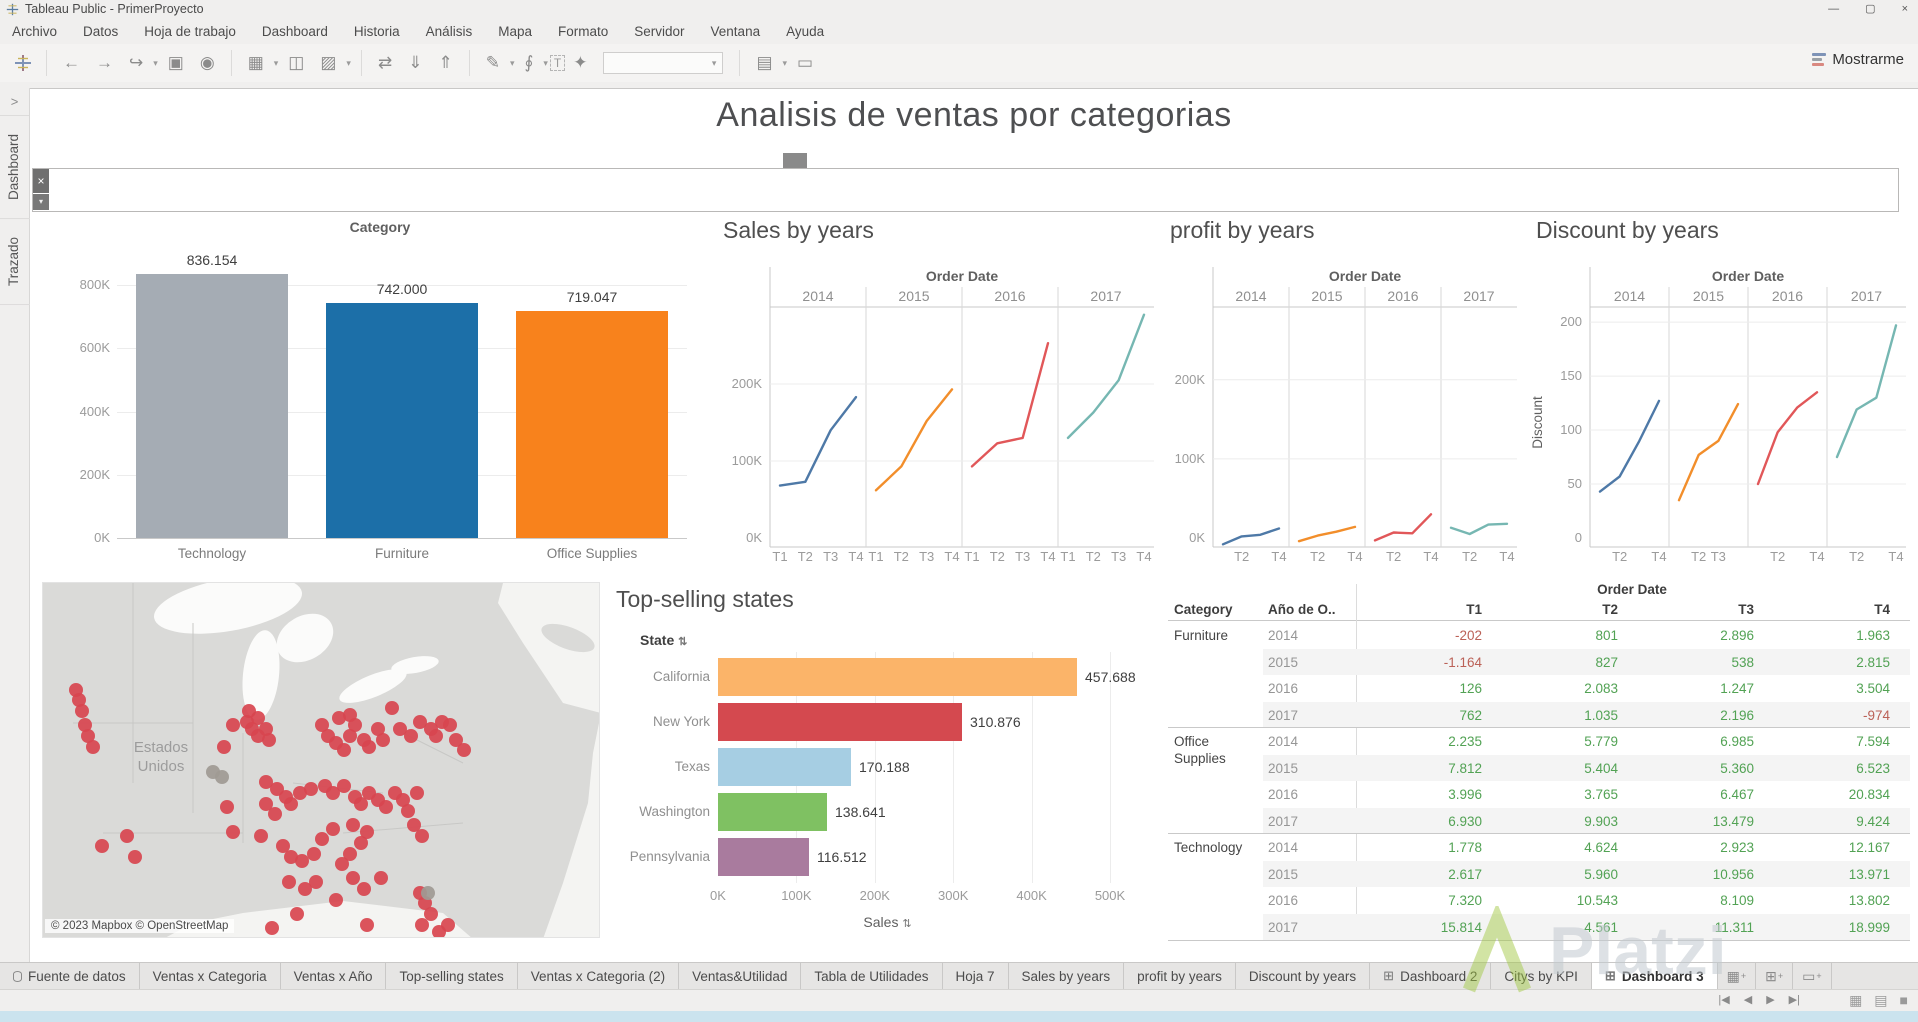 The width and height of the screenshot is (1918, 1022). What do you see at coordinates (1601, 688) in the screenshot?
I see `profit-value-cell: 2.083` at bounding box center [1601, 688].